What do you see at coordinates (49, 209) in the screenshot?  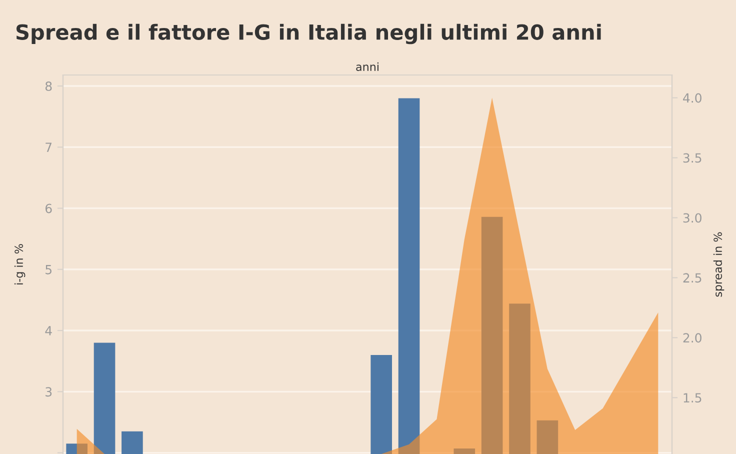 I see `y-tick-label: 6` at bounding box center [49, 209].